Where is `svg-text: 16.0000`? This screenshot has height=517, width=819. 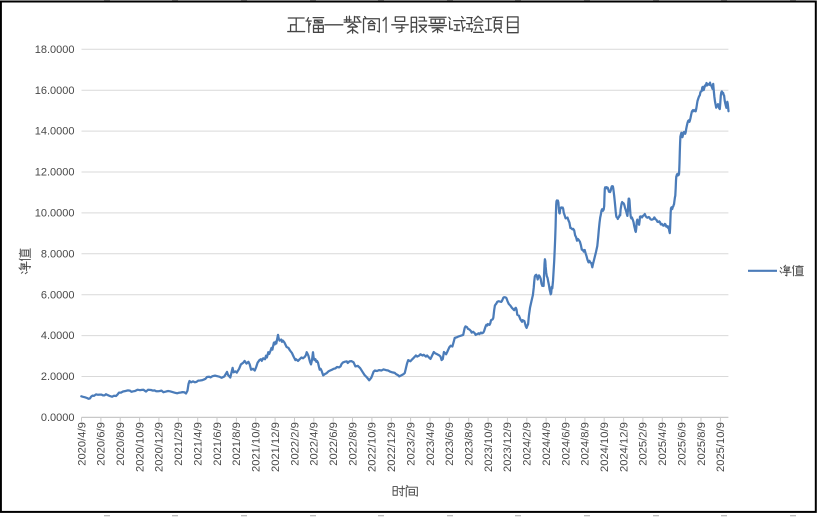
svg-text: 16.0000 is located at coordinates (55, 91).